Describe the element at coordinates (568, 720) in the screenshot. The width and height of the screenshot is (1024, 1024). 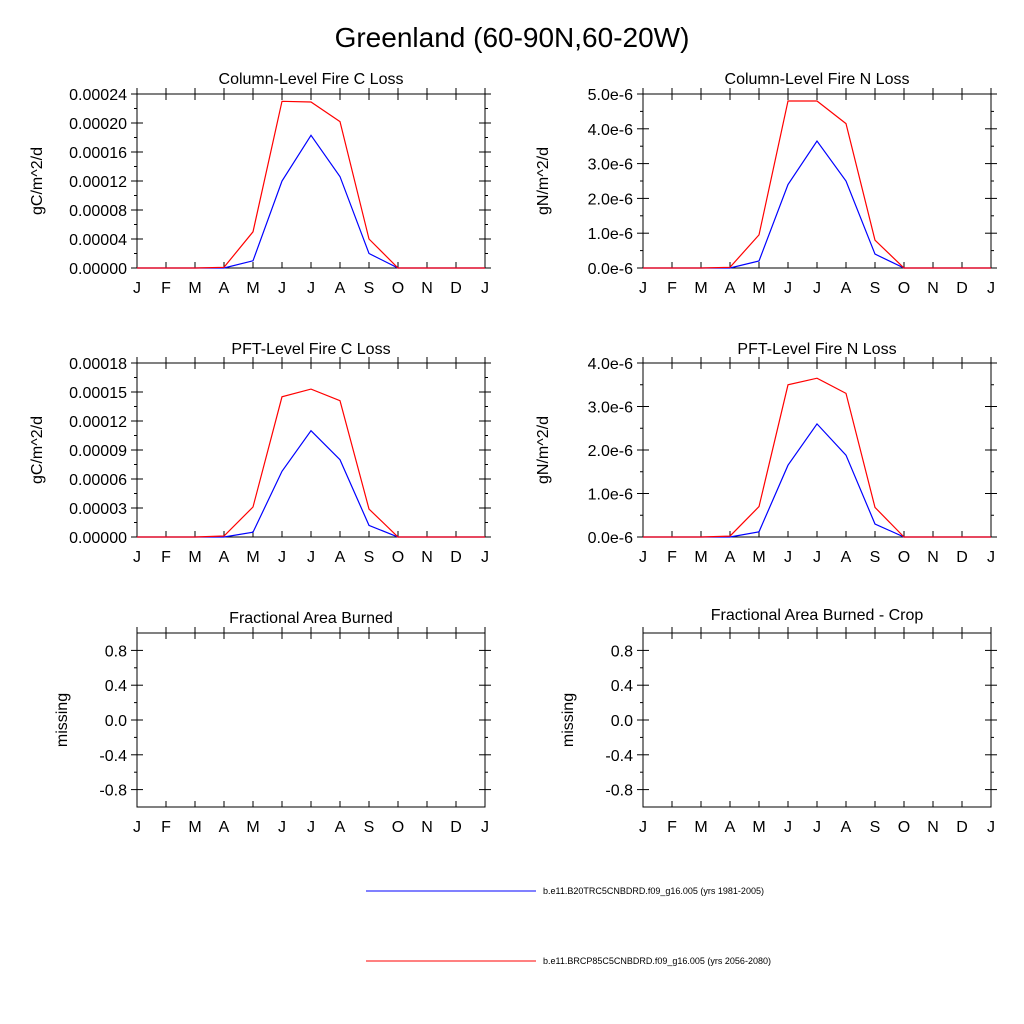
I see `y-axis-label: missing` at that location.